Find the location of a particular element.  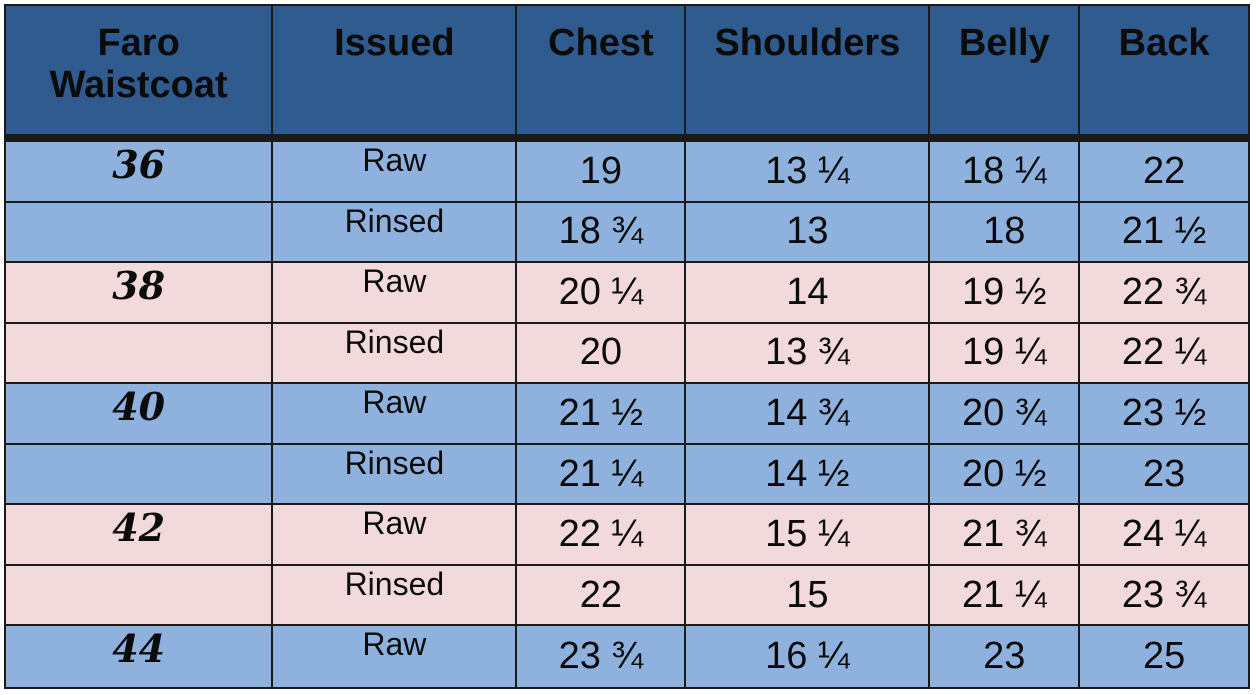

header-belly: Belly is located at coordinates (1005, 74).